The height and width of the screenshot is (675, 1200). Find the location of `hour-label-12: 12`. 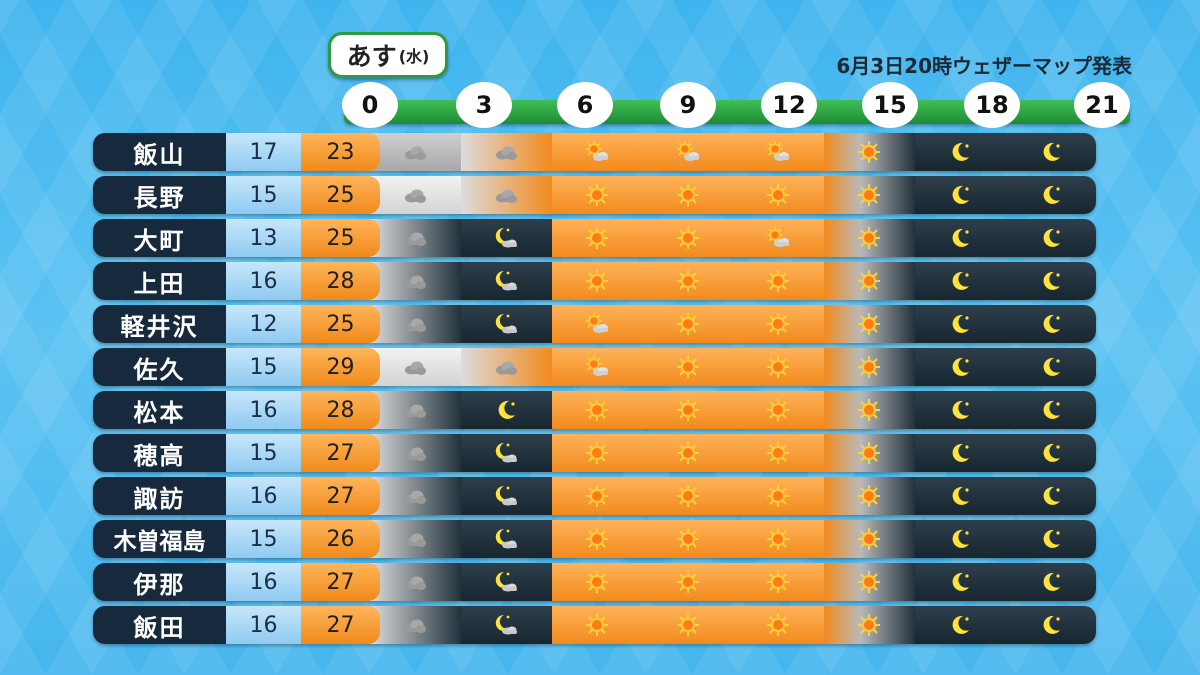

hour-label-12: 12 is located at coordinates (789, 105).